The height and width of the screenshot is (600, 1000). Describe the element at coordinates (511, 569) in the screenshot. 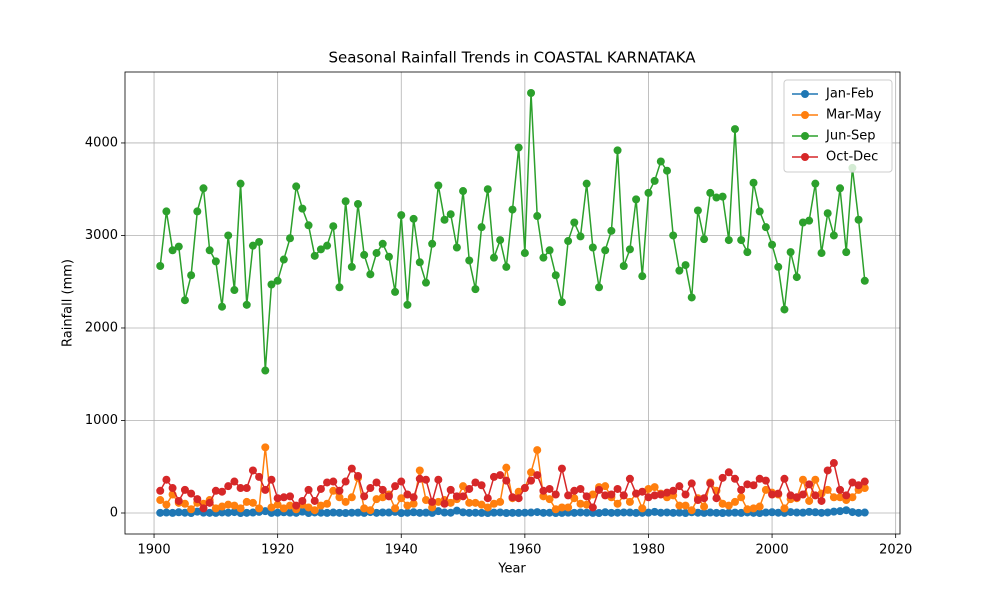

I see `x-axis-label: Year` at that location.